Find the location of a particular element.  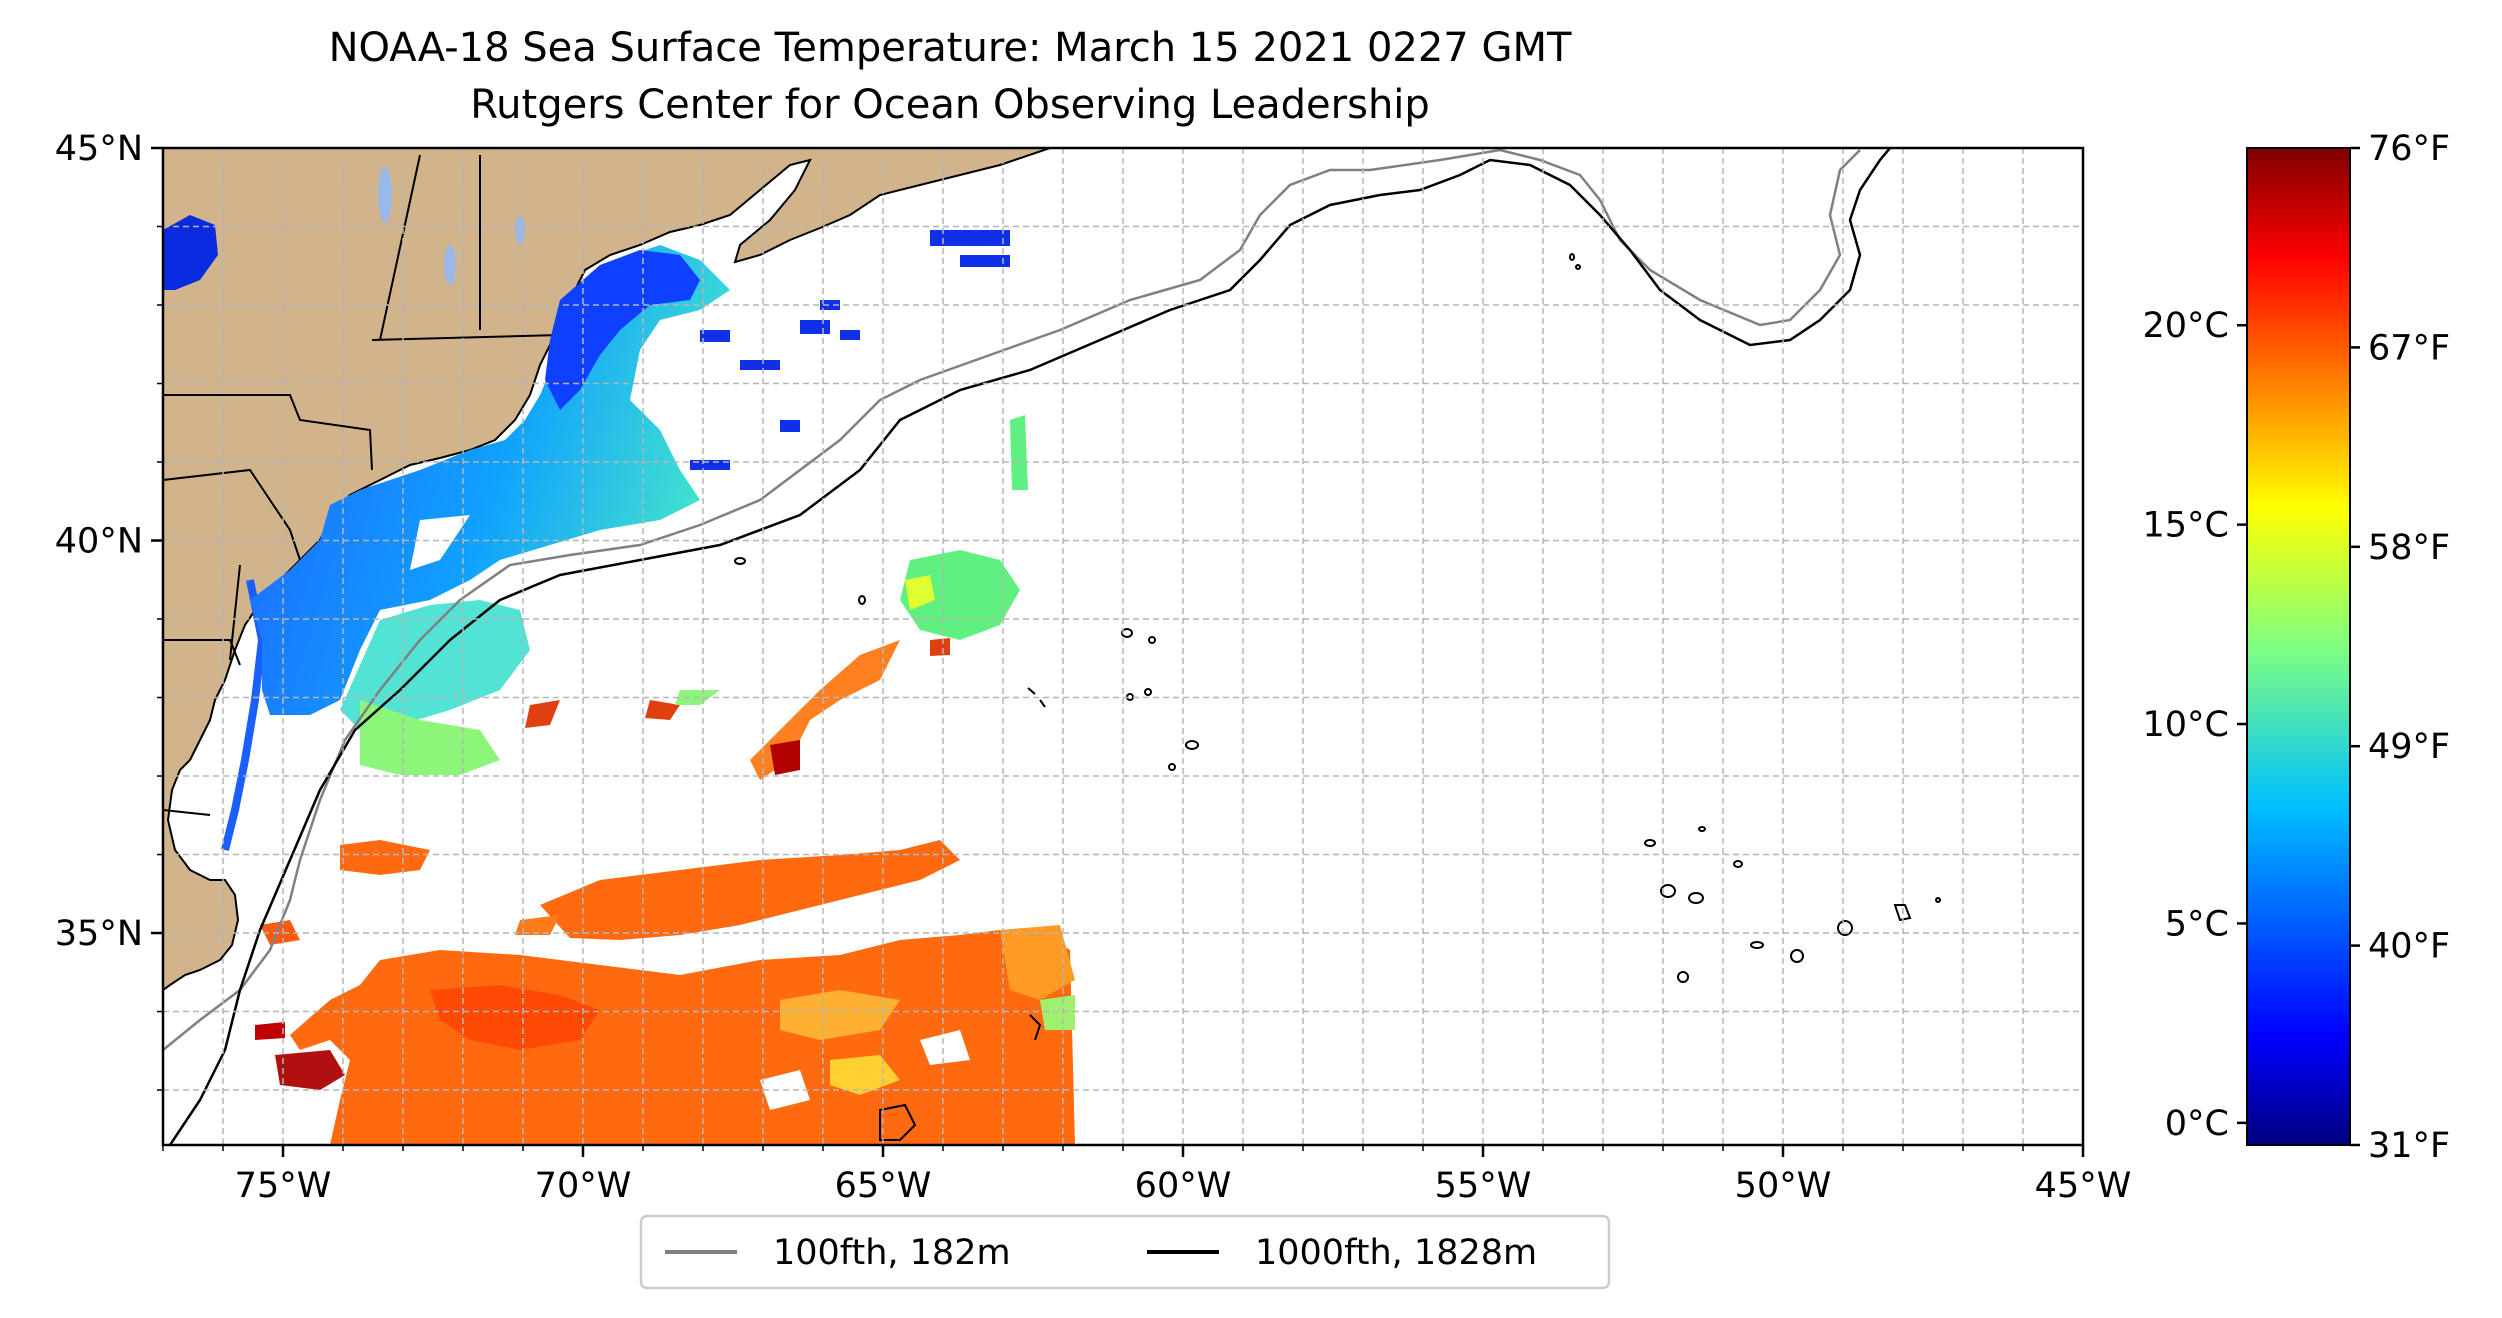

sst-gulf-stream-warm-water is located at coordinates (665, 992).